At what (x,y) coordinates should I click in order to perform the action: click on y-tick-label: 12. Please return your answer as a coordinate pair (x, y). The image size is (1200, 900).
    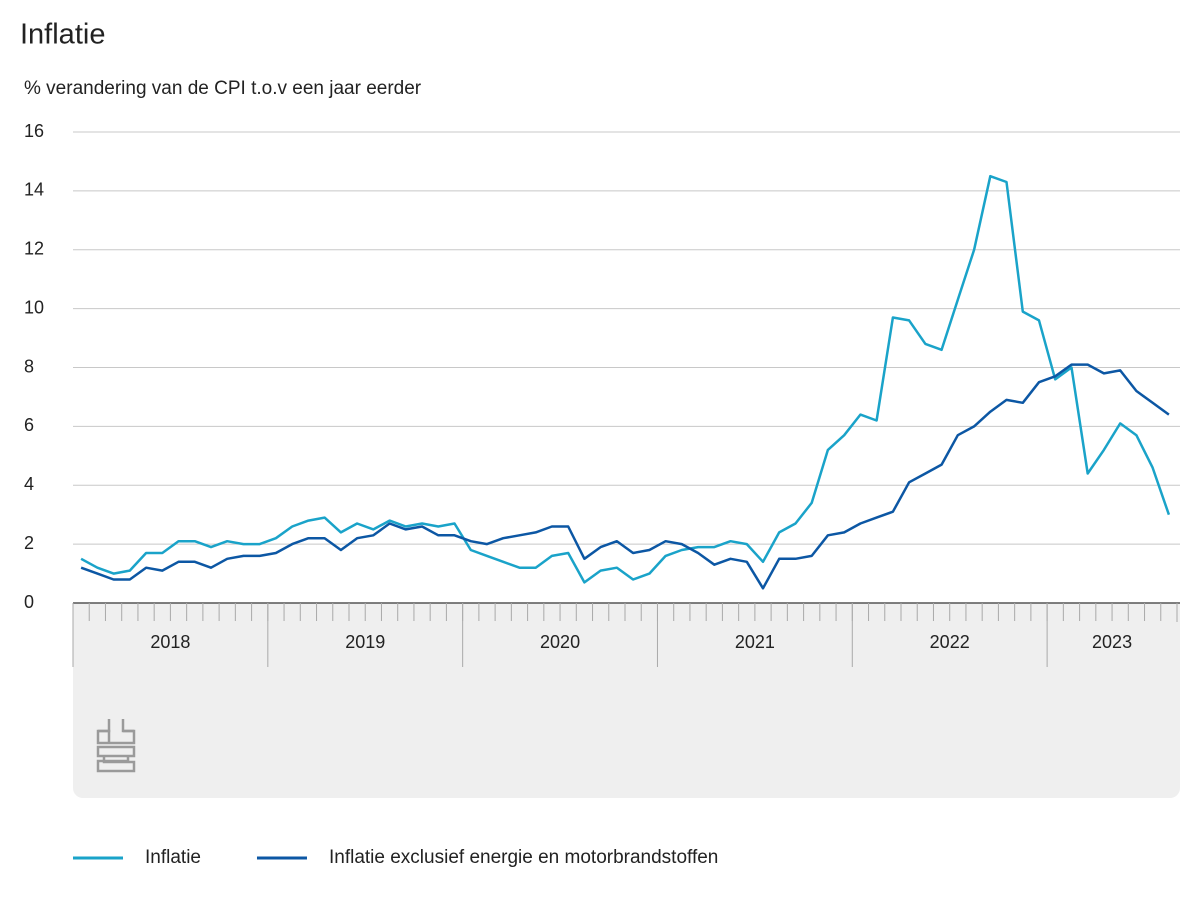
    Looking at the image, I should click on (34, 249).